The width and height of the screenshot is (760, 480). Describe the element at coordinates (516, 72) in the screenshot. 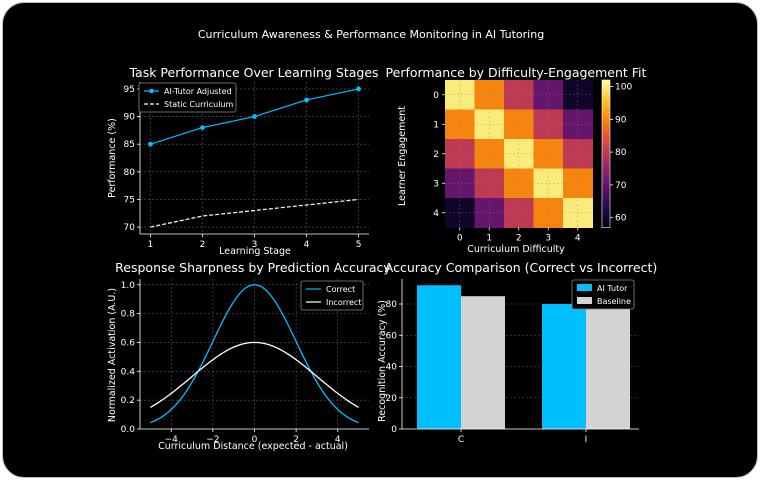

I see `chart2-title: Performance by Difficulty-Engagement Fit` at that location.